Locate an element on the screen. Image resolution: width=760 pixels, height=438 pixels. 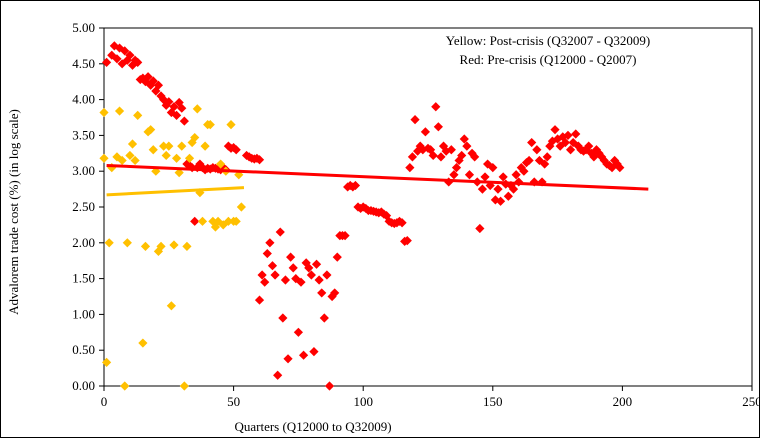
x-tick-label: 50 is located at coordinates (233, 401).